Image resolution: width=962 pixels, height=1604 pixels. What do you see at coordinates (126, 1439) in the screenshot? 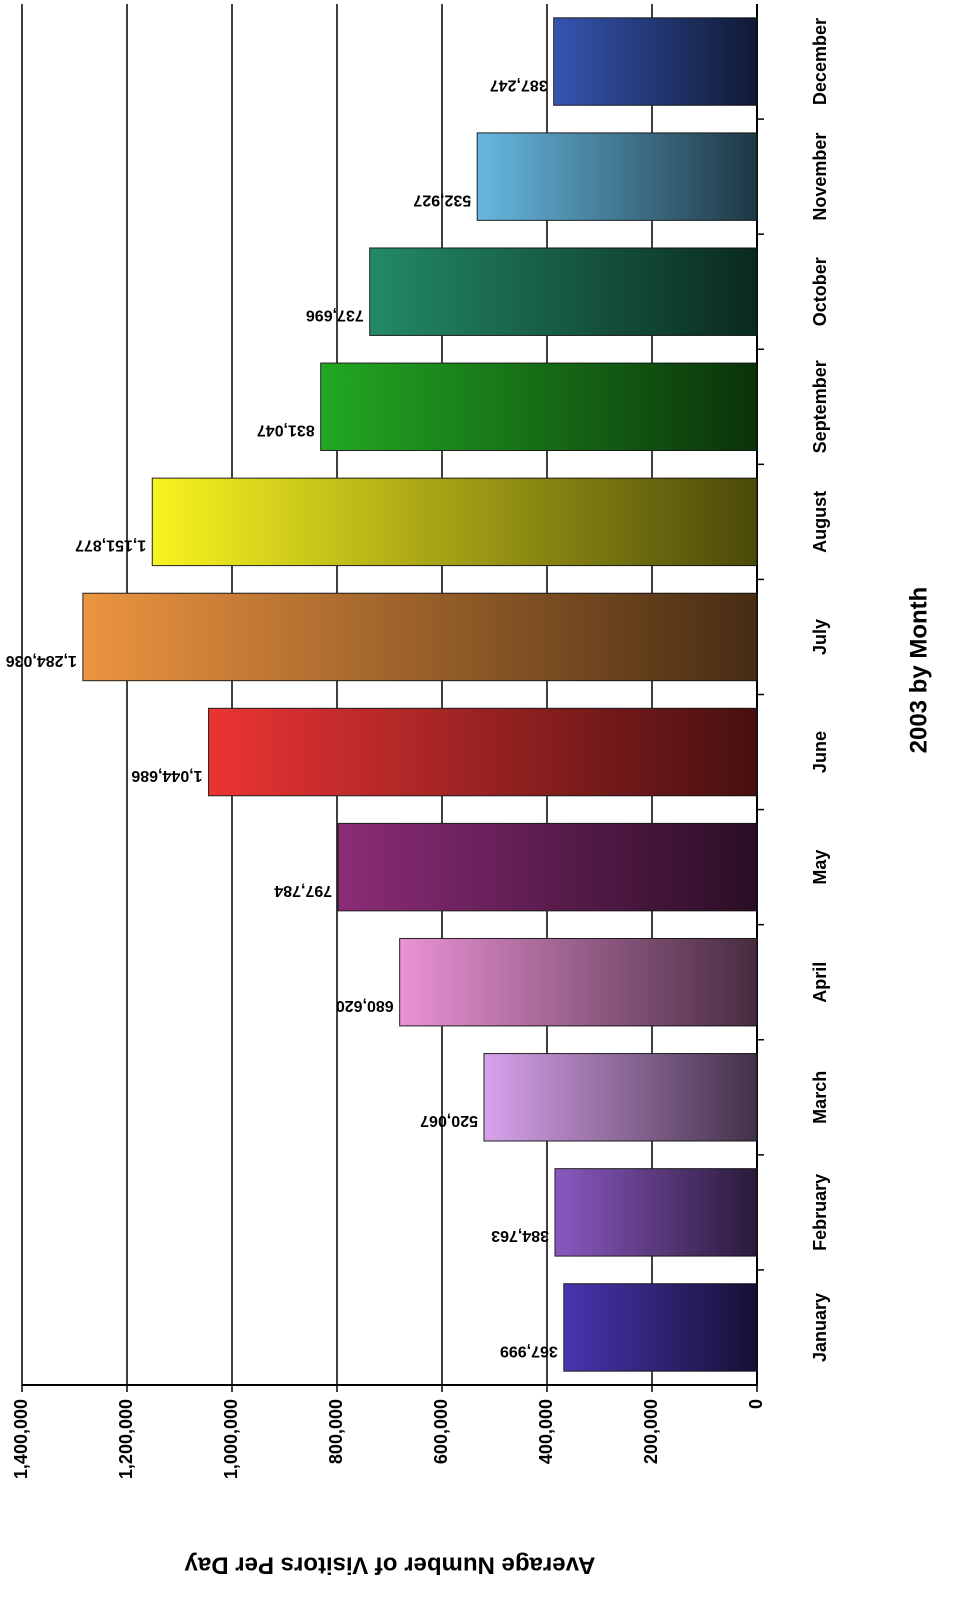
I see `y-tick-label: 1,200,000` at bounding box center [126, 1439].